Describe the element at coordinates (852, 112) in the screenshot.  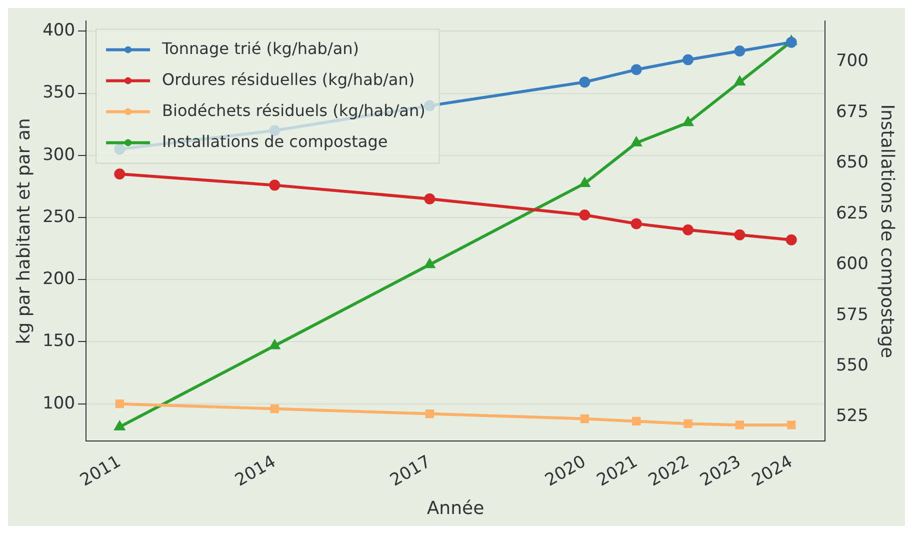
I see `y2-tick-label: 675` at that location.